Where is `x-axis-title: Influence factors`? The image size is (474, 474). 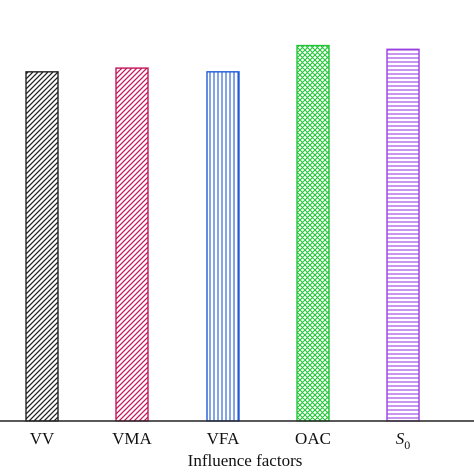
x-axis-title: Influence factors is located at coordinates (245, 460).